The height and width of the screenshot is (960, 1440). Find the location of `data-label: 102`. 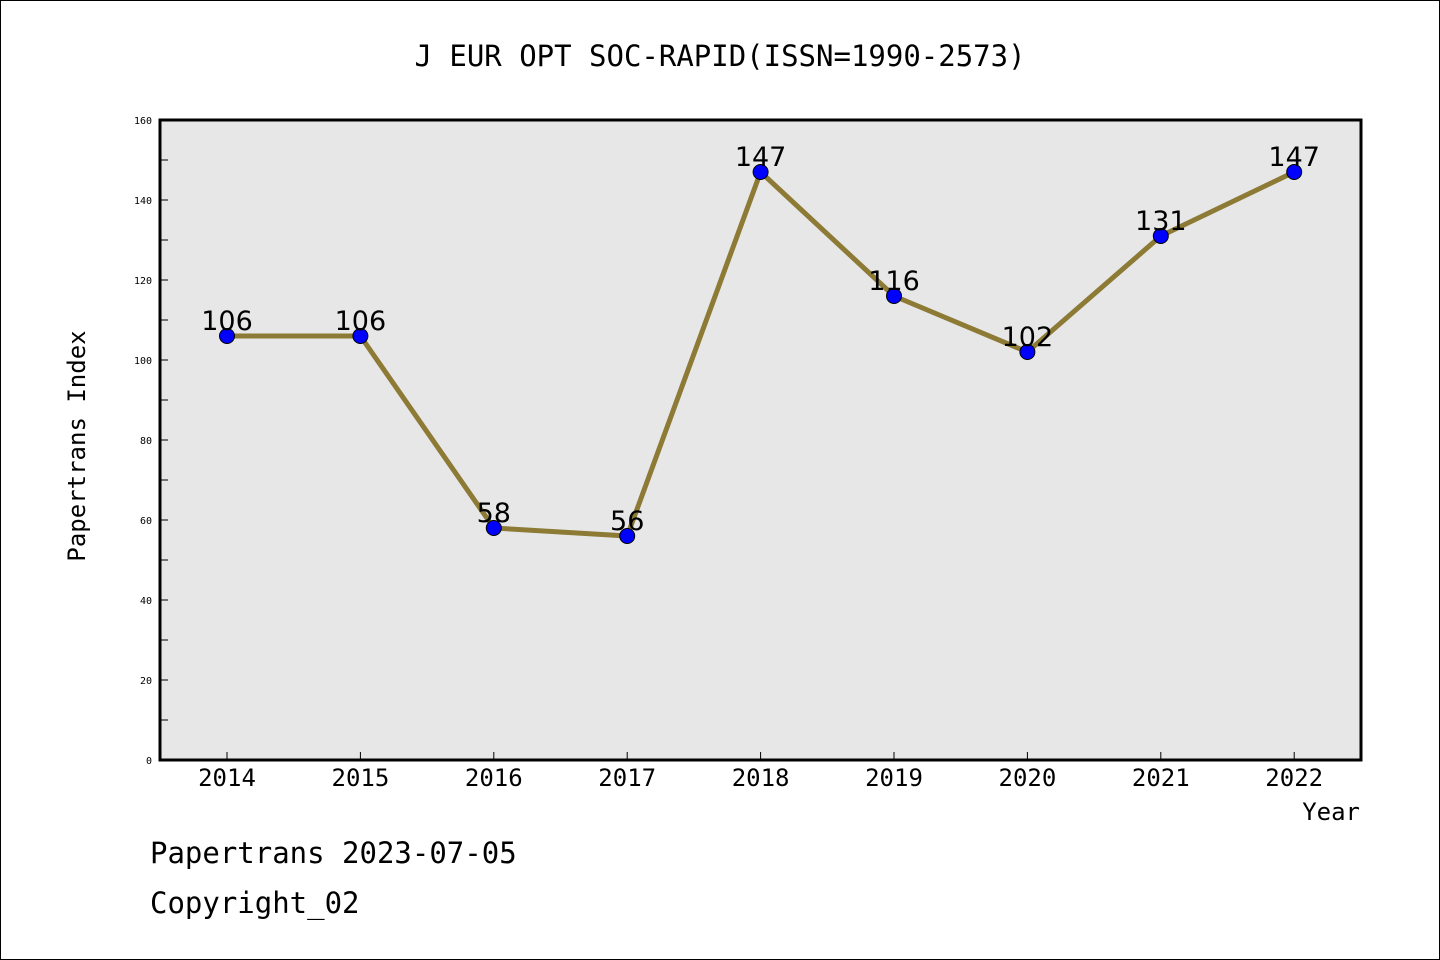

data-label: 102 is located at coordinates (1028, 337).